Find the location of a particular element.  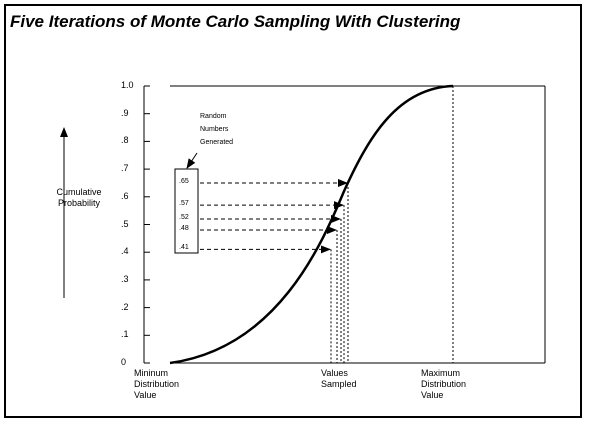

y-tick-label: .2 is located at coordinates (125, 306).